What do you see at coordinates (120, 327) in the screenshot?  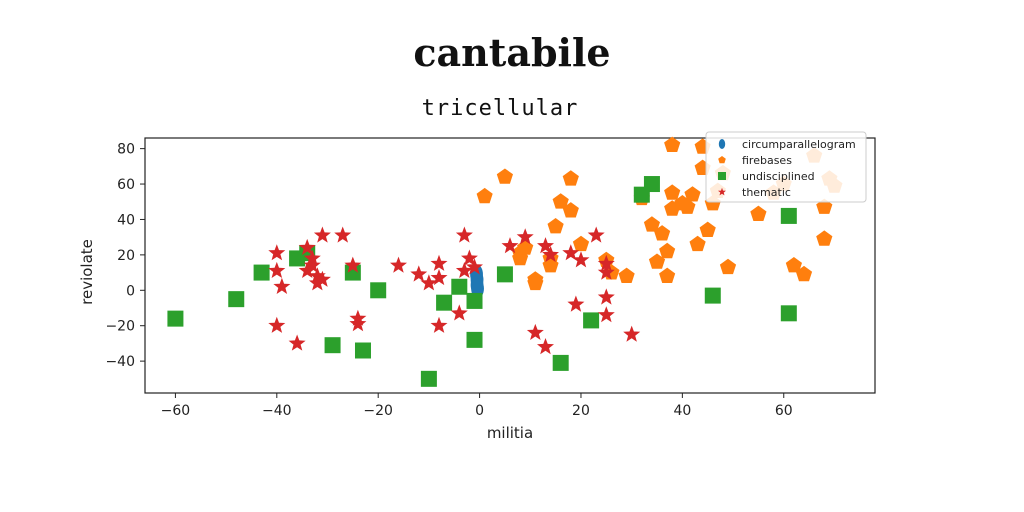 I see `y-tick-label: −20` at bounding box center [120, 327].